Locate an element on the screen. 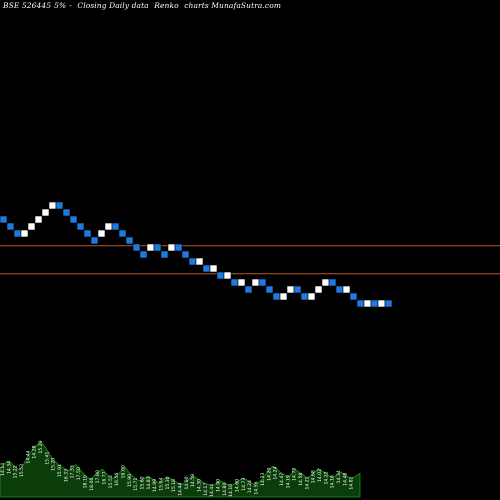 The width and height of the screenshot is (500, 500). volume-value-label: 16.00 is located at coordinates (123, 471).